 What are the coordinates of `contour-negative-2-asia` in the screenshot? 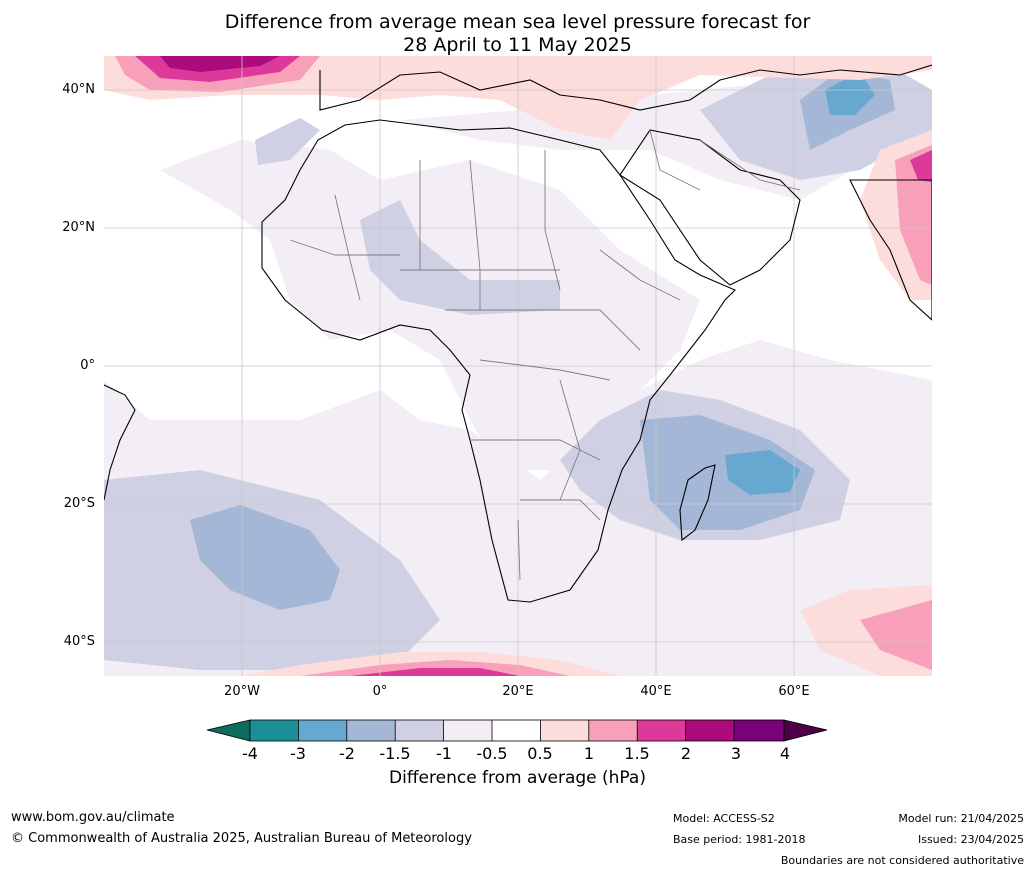 It's located at (850, 93).